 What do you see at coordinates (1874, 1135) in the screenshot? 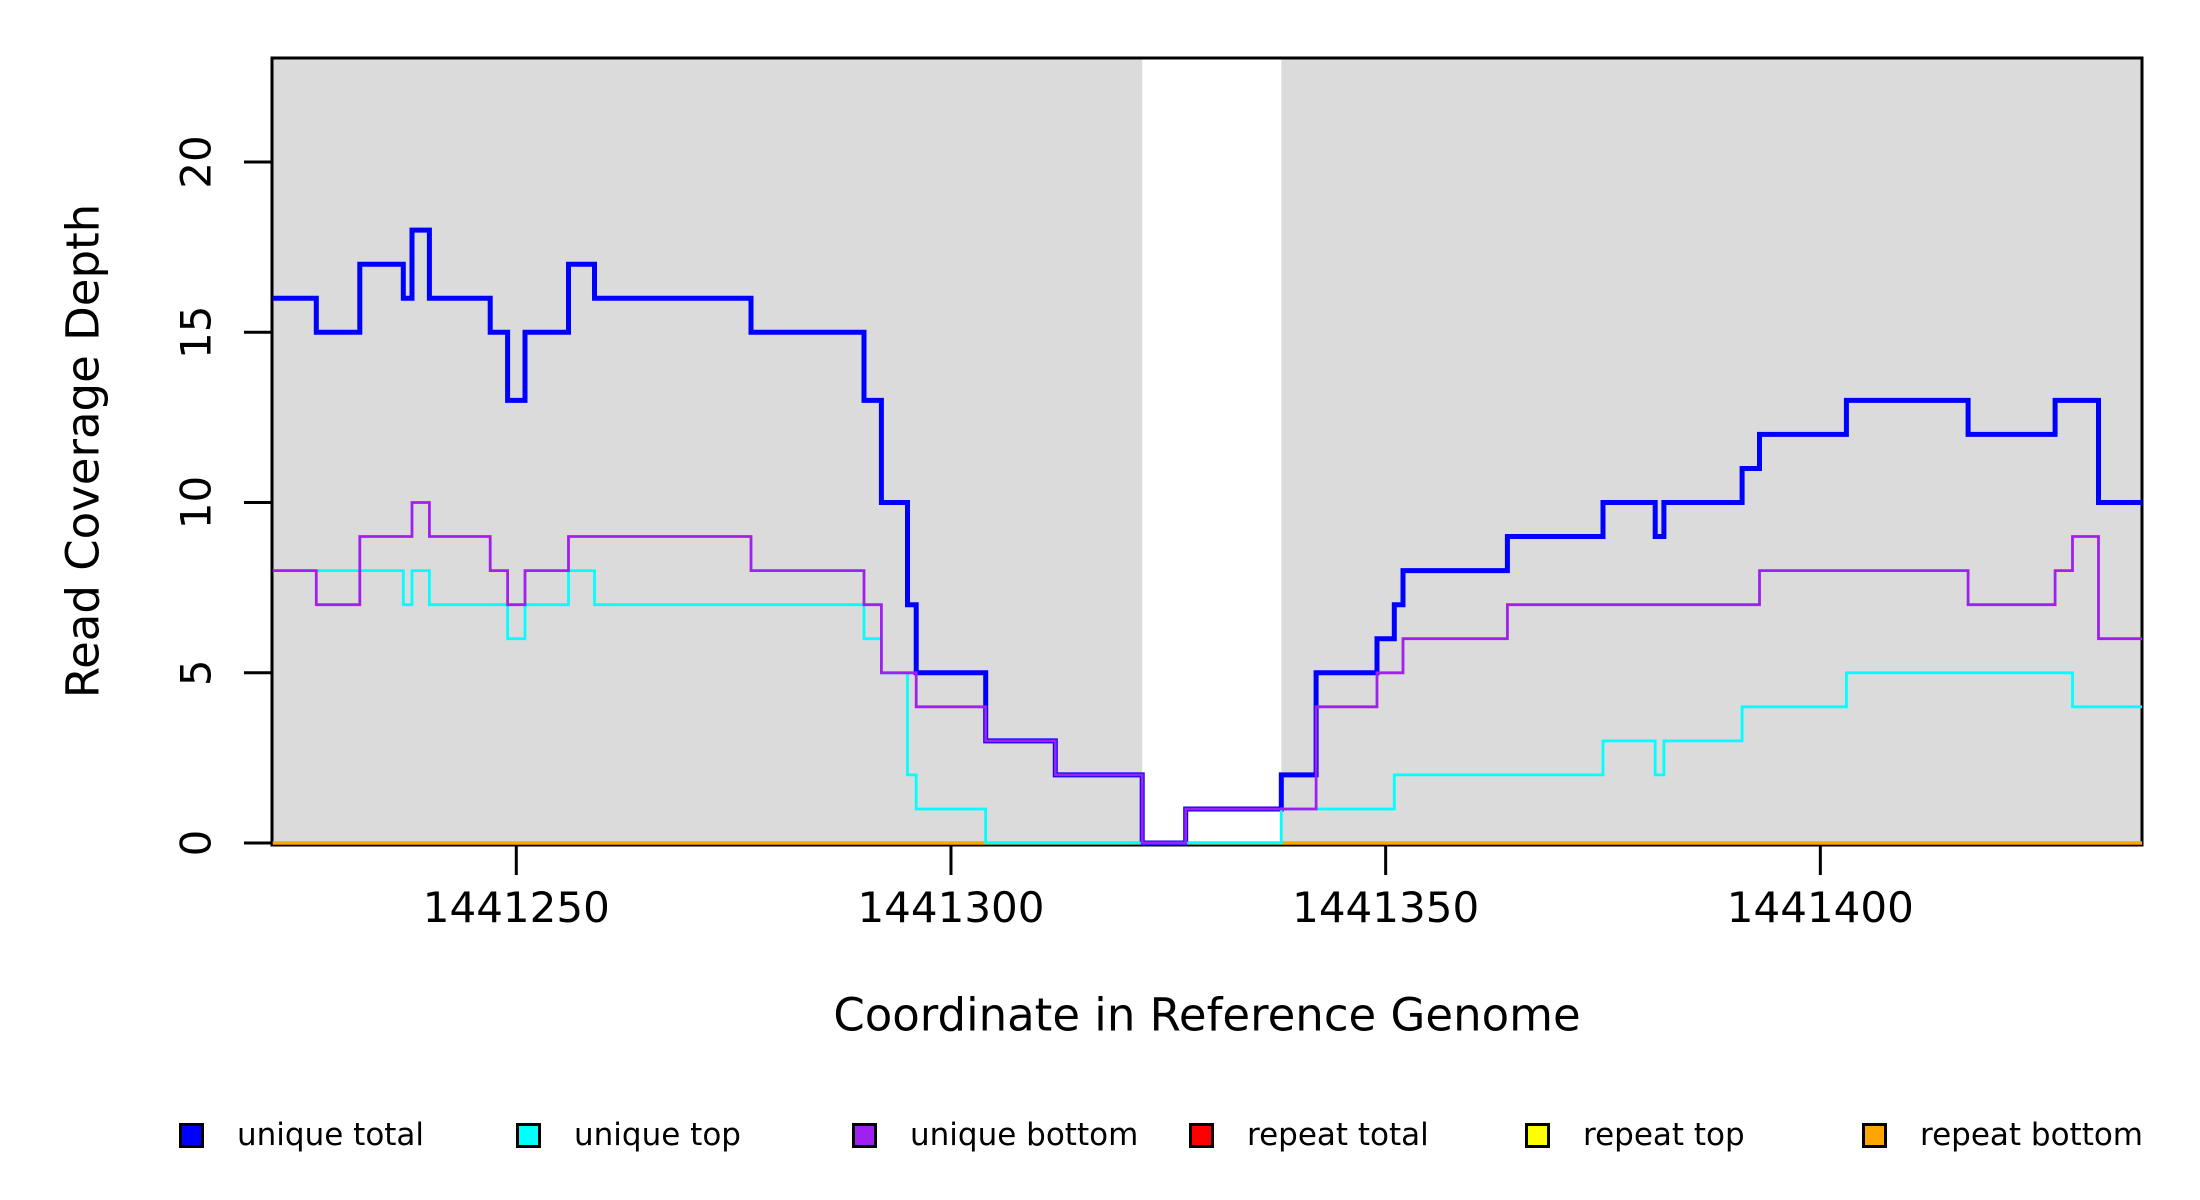
I see `repeat-bottom-swatch-icon` at bounding box center [1874, 1135].